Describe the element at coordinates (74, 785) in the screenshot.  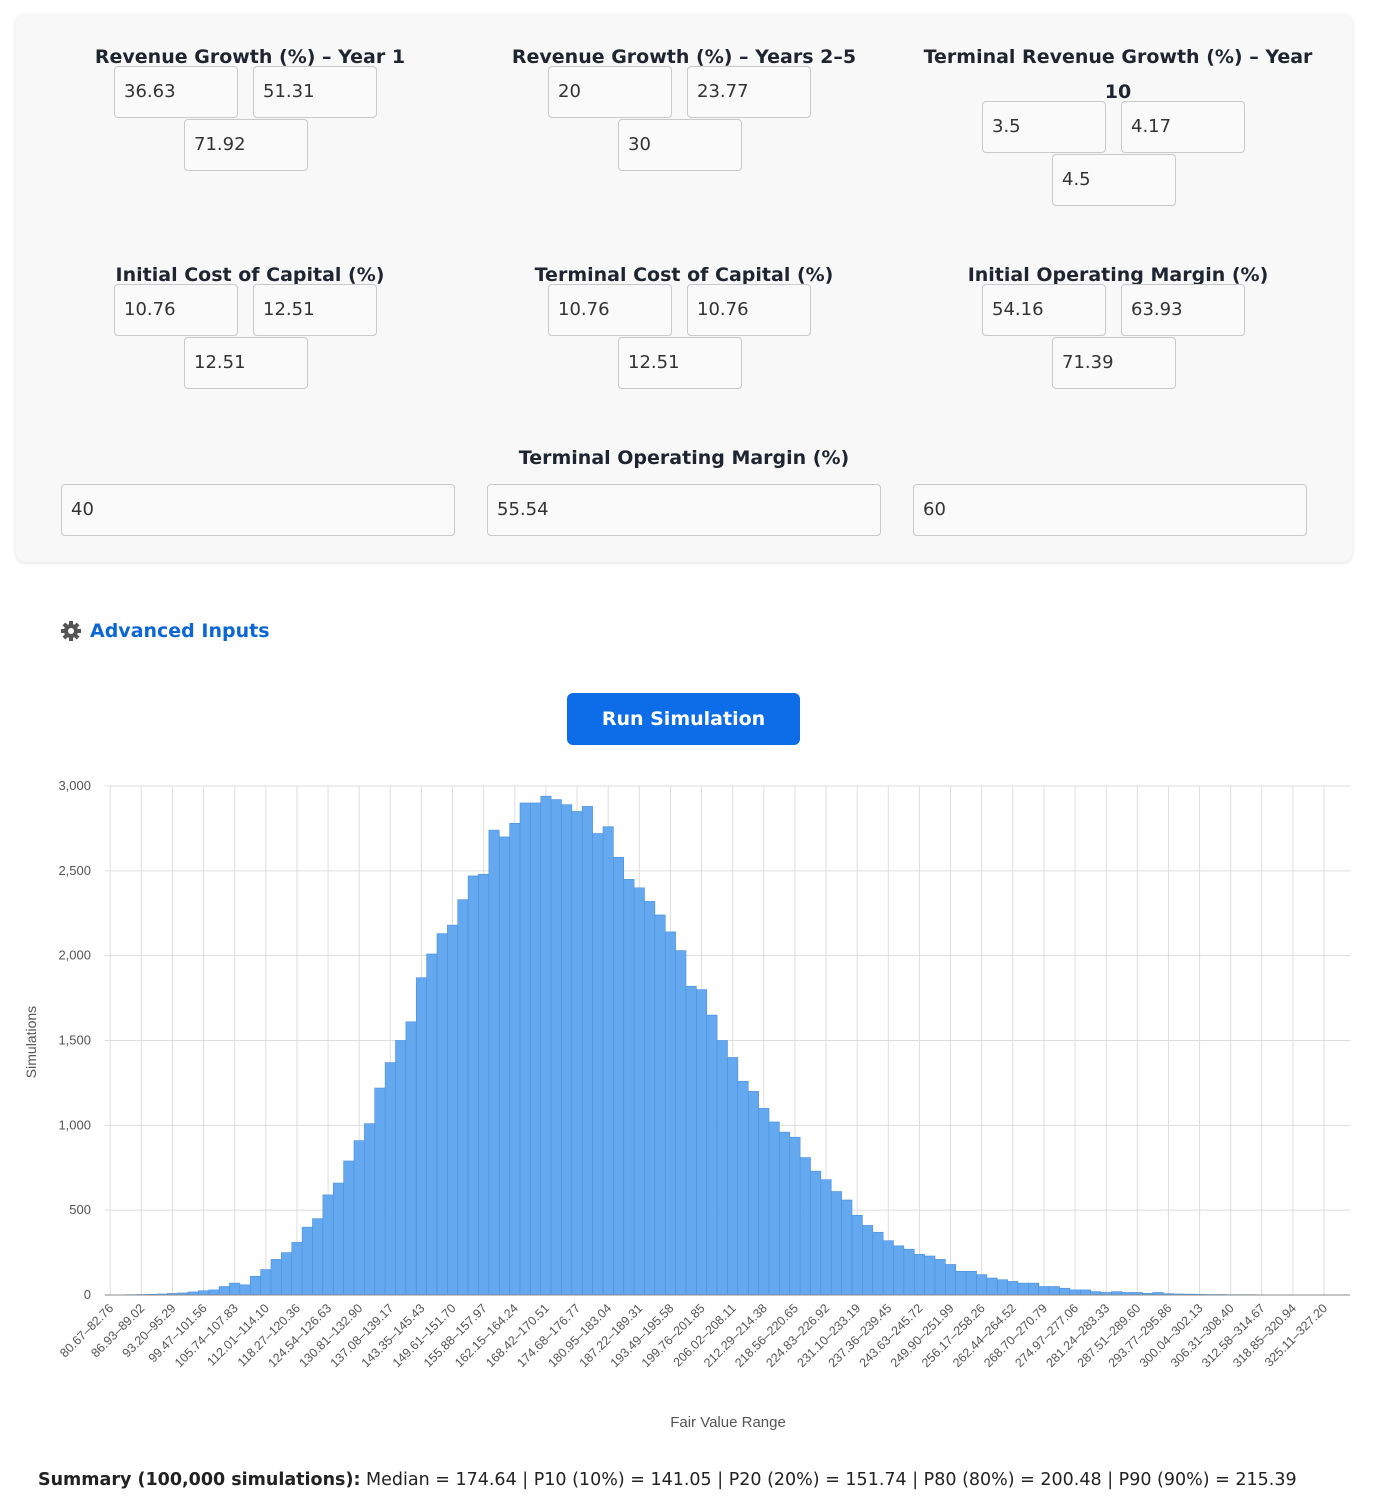
I see `y-tick-label: 3,000` at that location.